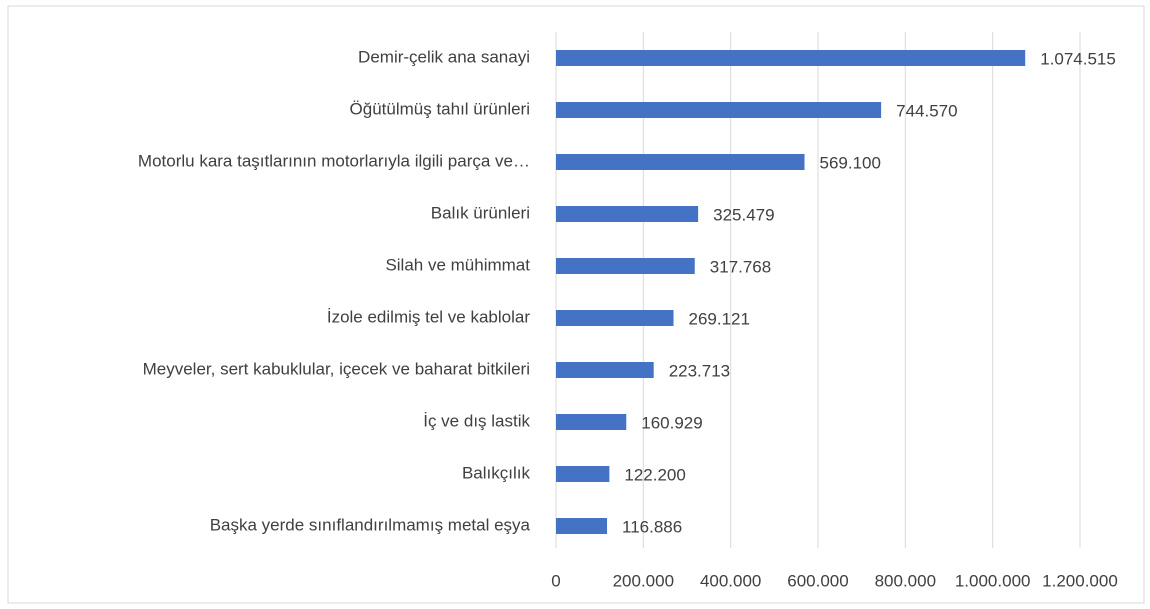 This screenshot has width=1150, height=609. I want to click on y-tick-label: Balık ürünleri, so click(480, 212).